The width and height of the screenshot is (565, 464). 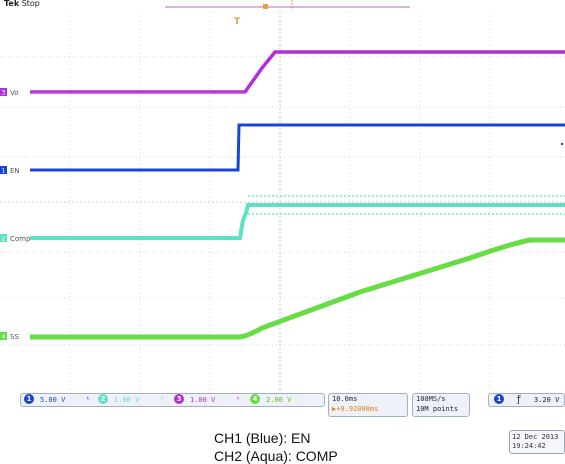 What do you see at coordinates (162, 400) in the screenshot?
I see `ch2-bw-icon: ʰ` at bounding box center [162, 400].